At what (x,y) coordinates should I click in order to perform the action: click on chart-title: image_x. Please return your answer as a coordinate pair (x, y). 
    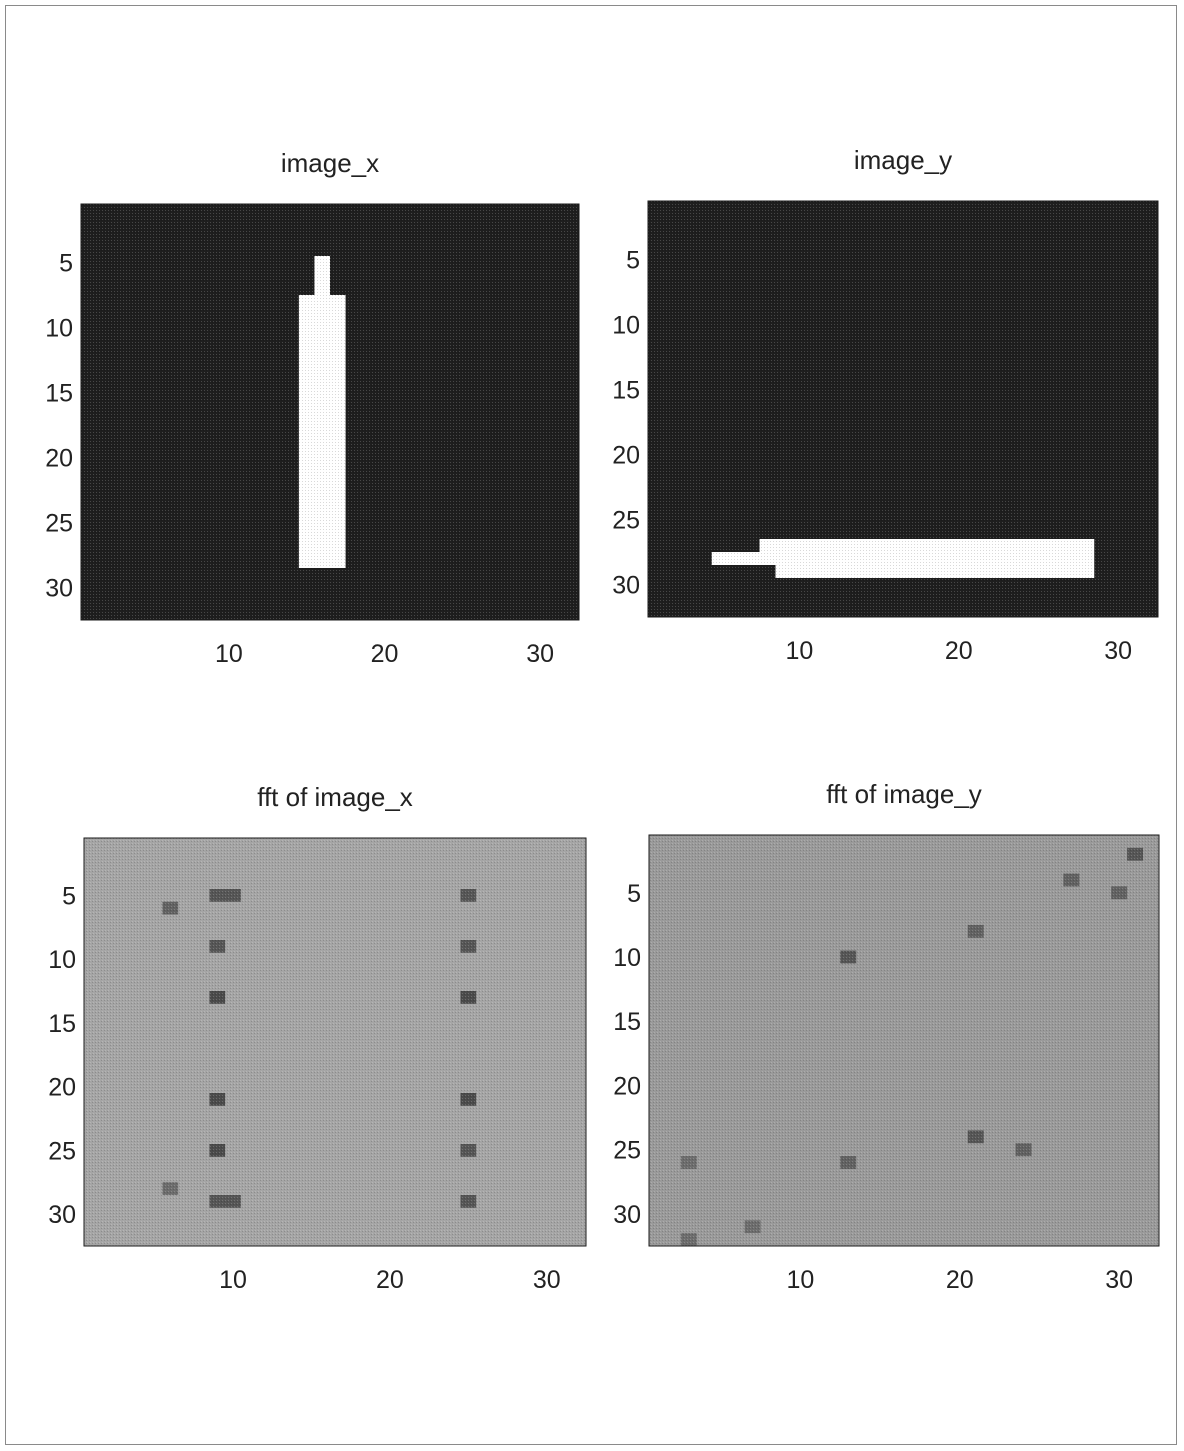
    Looking at the image, I should click on (330, 163).